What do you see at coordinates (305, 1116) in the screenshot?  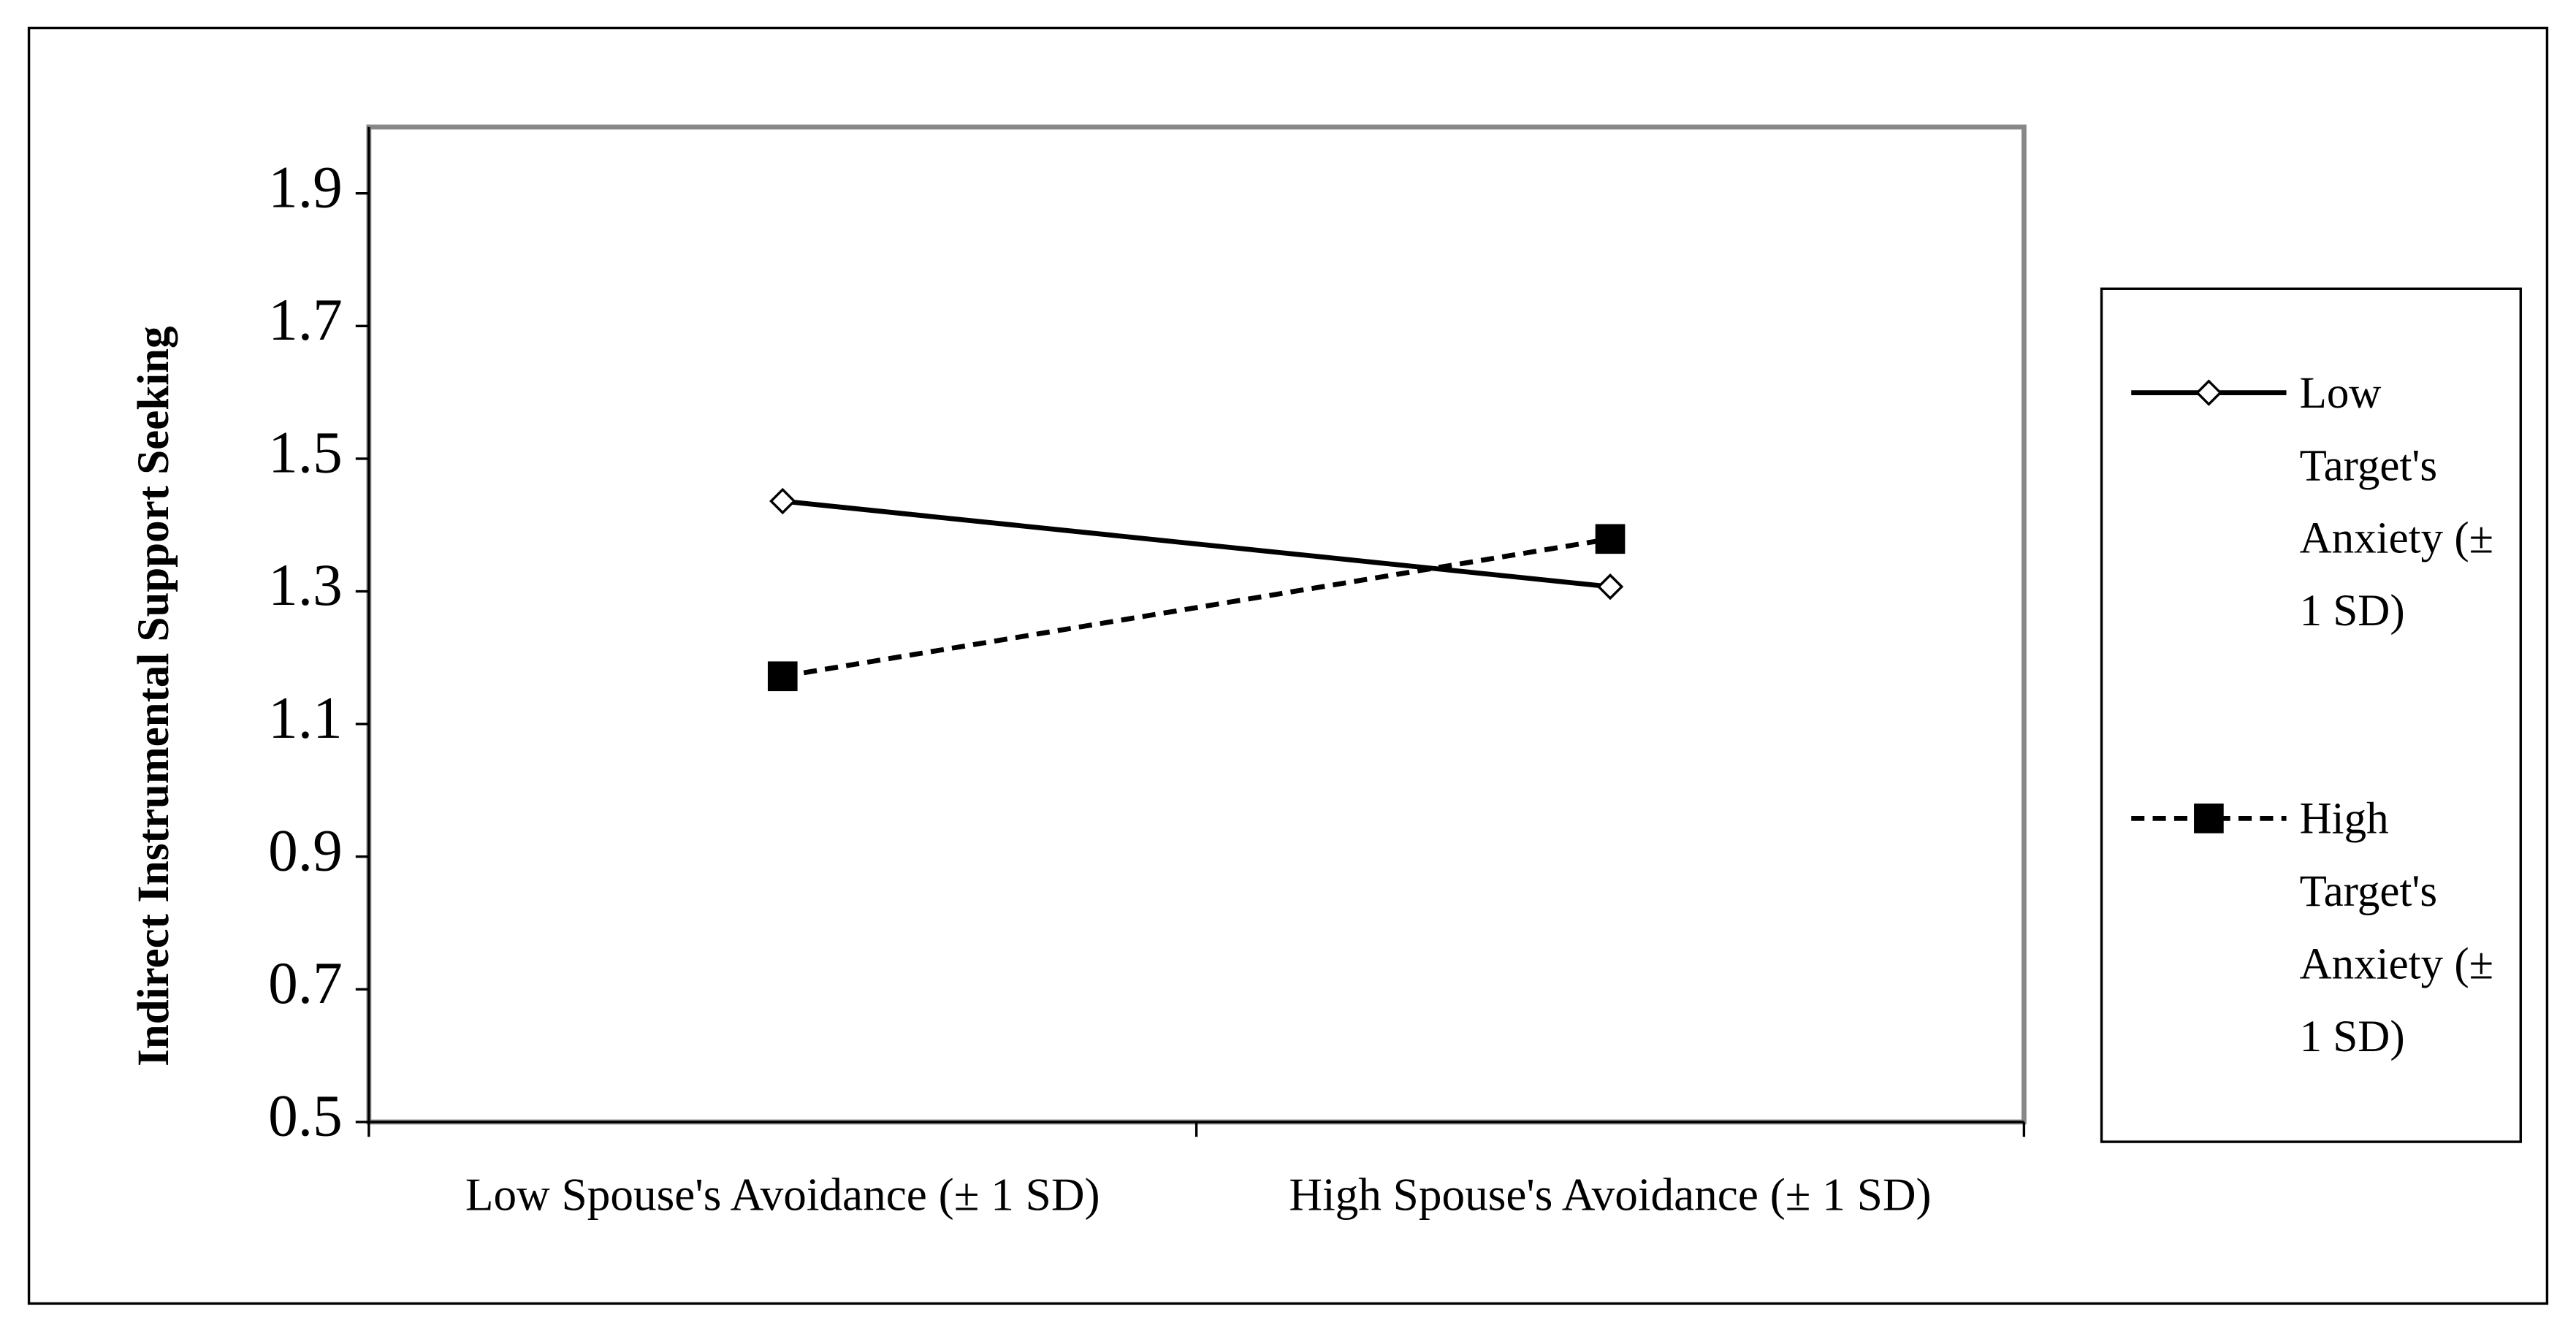 I see `y-tick-label: 0.5` at bounding box center [305, 1116].